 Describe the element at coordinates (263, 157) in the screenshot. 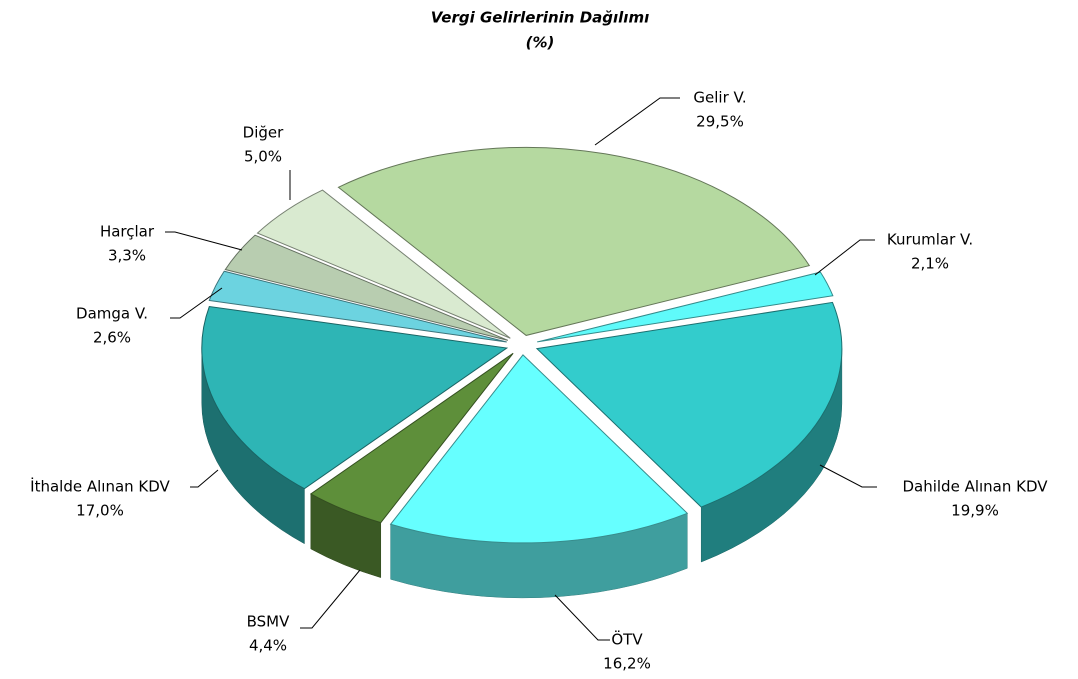

I see `slice-value-label: 5,0%` at that location.